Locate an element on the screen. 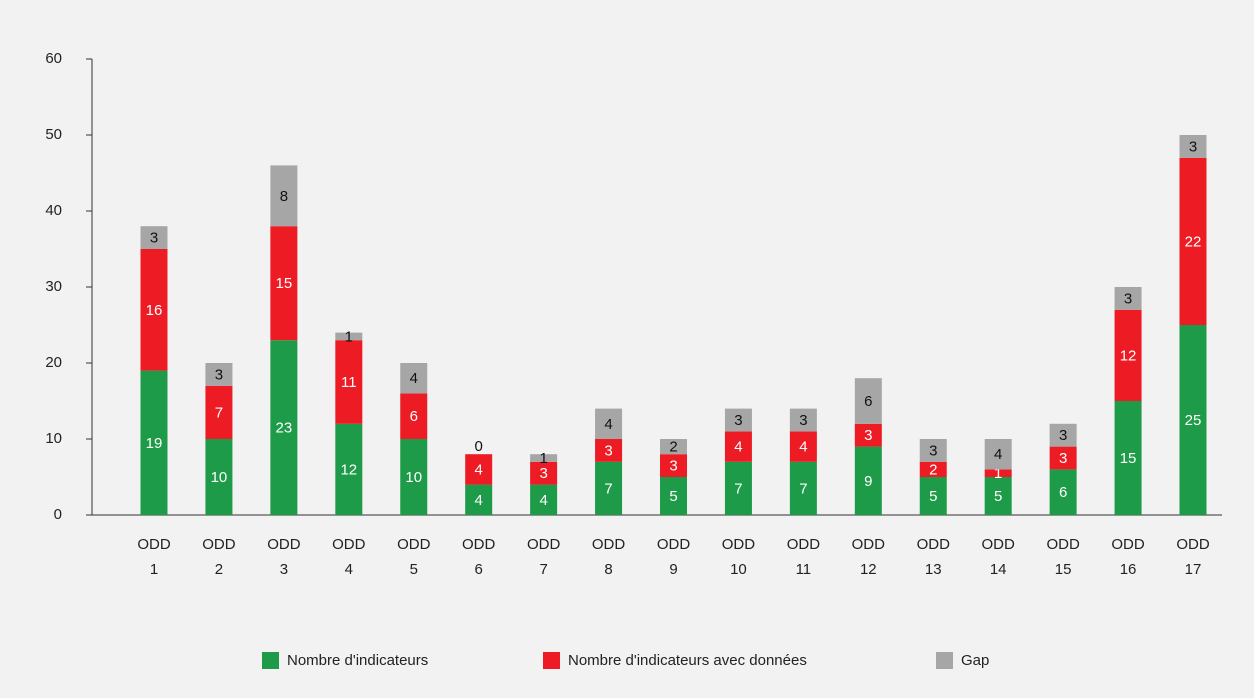 The width and height of the screenshot is (1254, 698). value-label: 2 is located at coordinates (933, 469).